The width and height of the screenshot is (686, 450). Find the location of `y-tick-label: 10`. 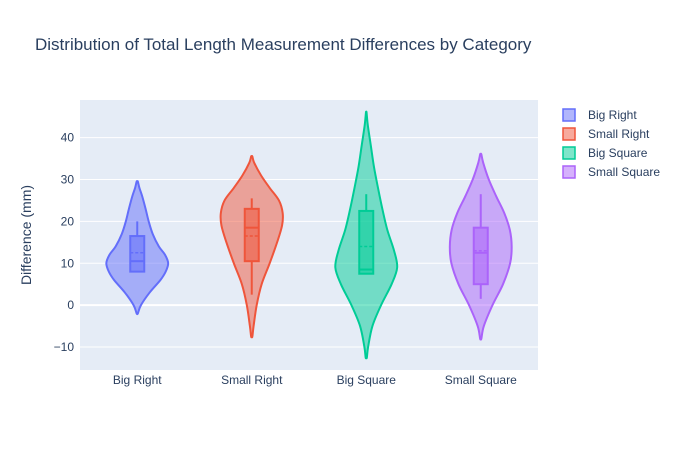

y-tick-label: 10 is located at coordinates (68, 263).